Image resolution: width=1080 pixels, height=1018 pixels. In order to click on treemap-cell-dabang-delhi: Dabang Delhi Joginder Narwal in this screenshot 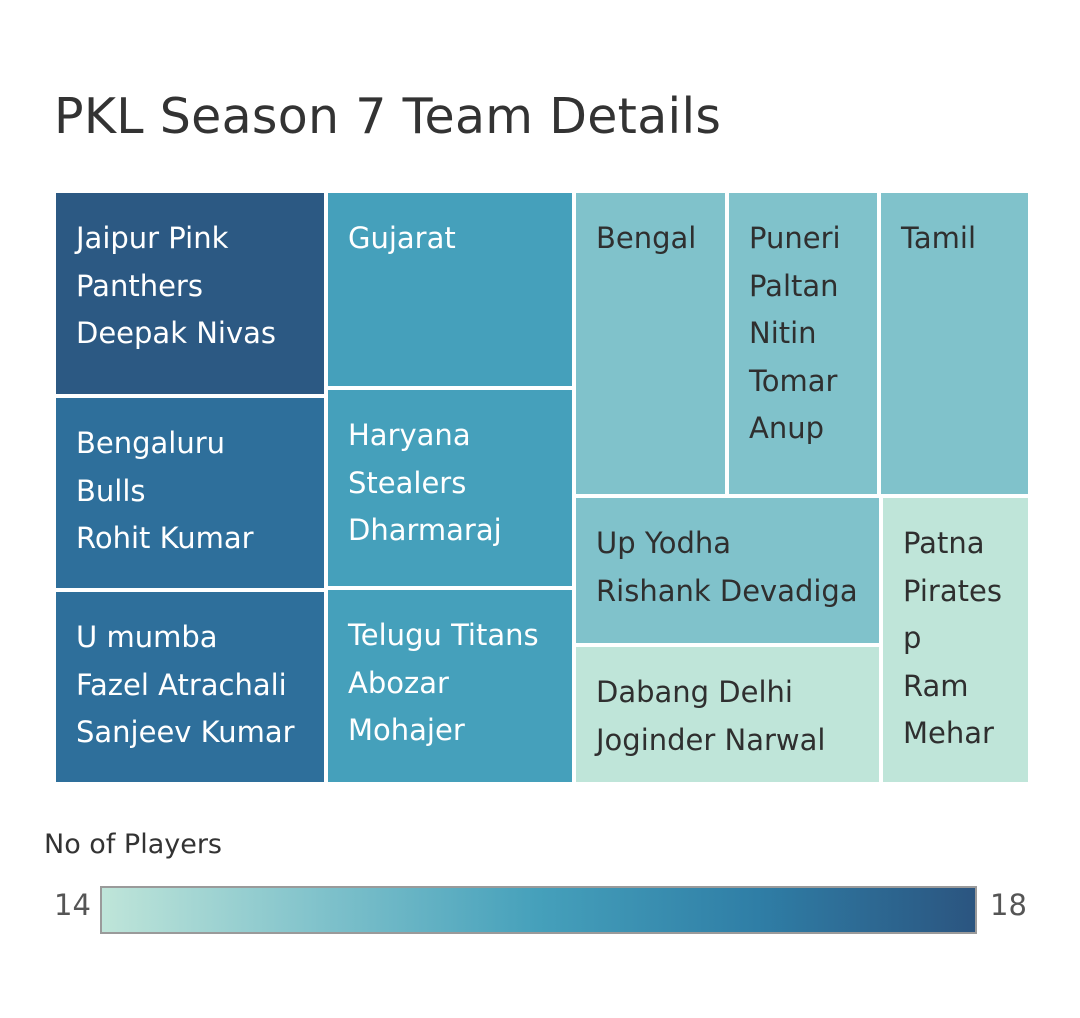, I will do `click(727, 714)`.